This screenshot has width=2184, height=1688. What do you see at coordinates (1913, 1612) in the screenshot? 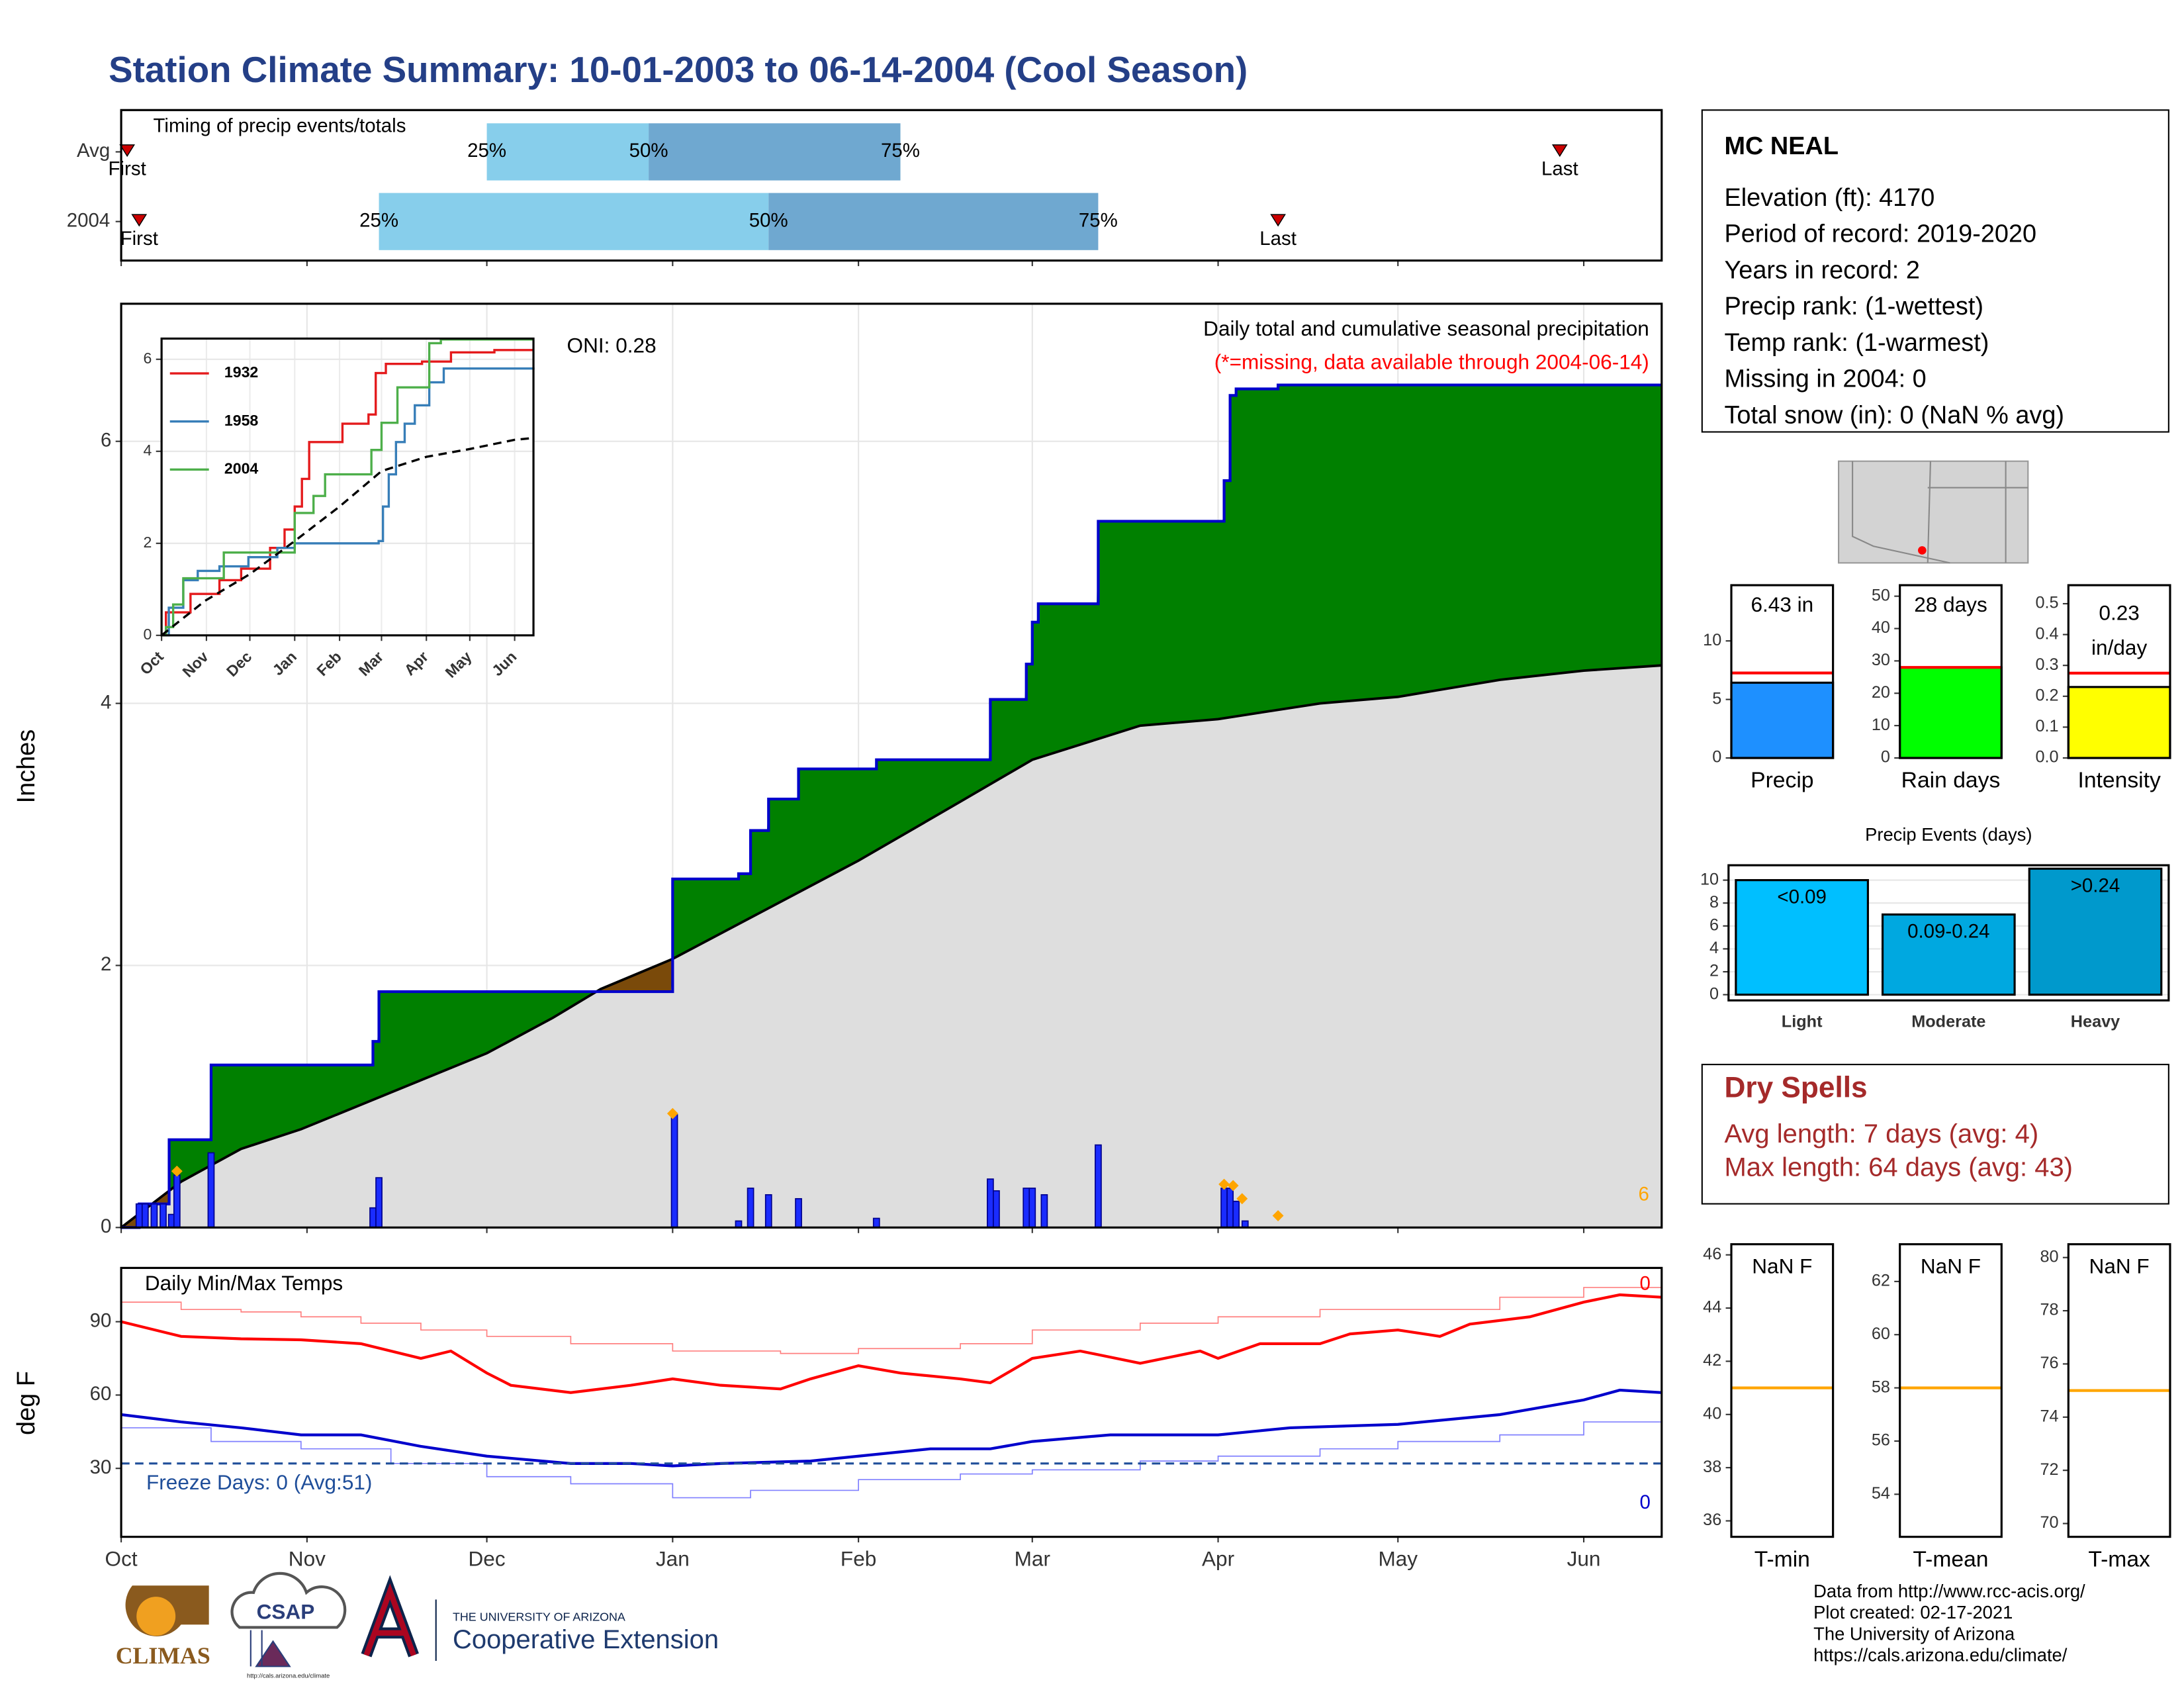
I see `credit-line: Plot created: 02-17-2021` at bounding box center [1913, 1612].